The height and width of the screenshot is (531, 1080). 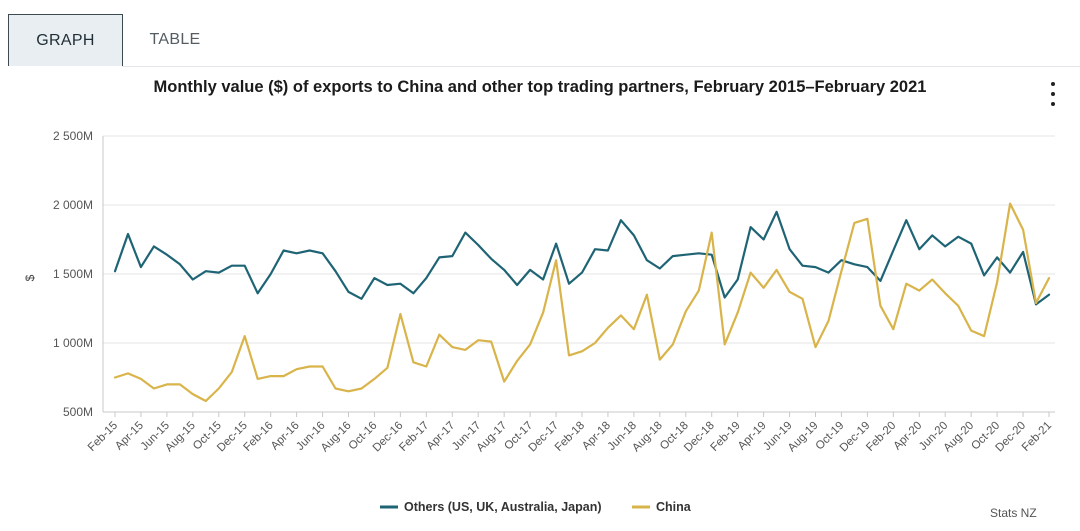 I want to click on legend-label-china: China, so click(x=674, y=507).